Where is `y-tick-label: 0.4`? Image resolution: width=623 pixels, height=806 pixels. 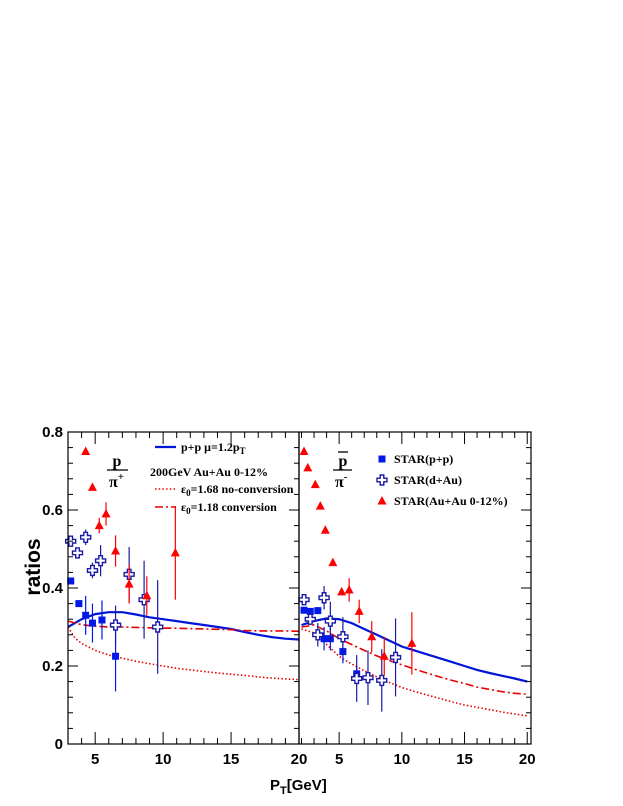
y-tick-label: 0.4 is located at coordinates (53, 588).